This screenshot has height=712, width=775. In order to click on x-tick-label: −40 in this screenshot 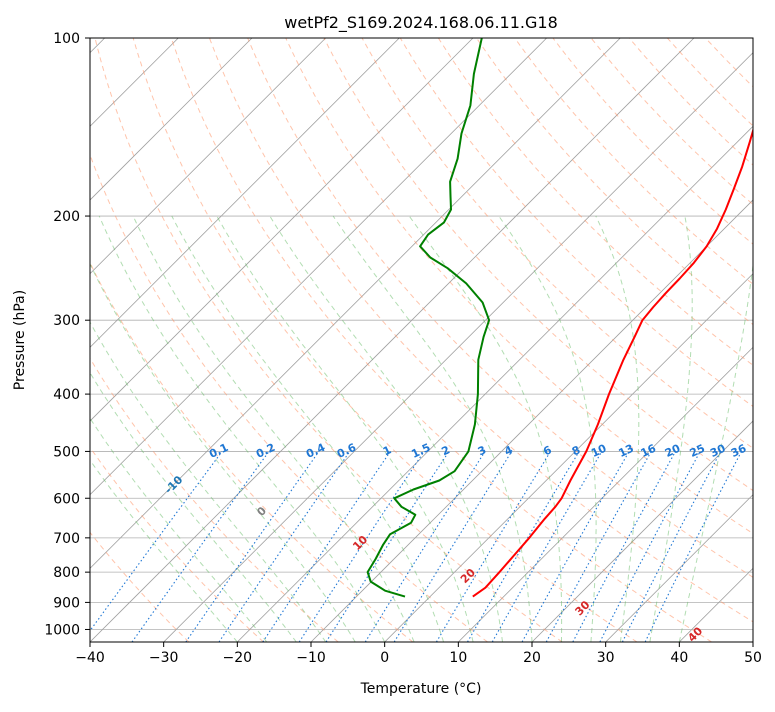, I will do `click(90, 658)`.